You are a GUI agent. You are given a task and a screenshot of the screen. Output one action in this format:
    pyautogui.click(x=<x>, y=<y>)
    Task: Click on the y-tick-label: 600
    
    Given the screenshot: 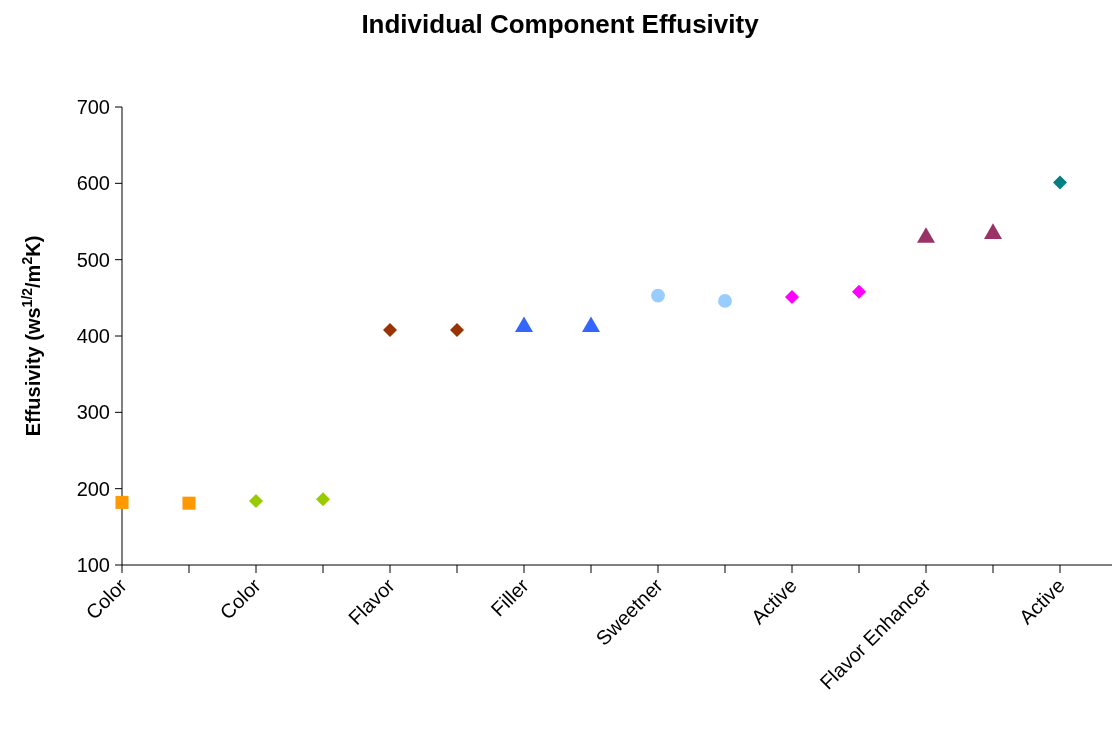 What is the action you would take?
    pyautogui.click(x=93, y=183)
    